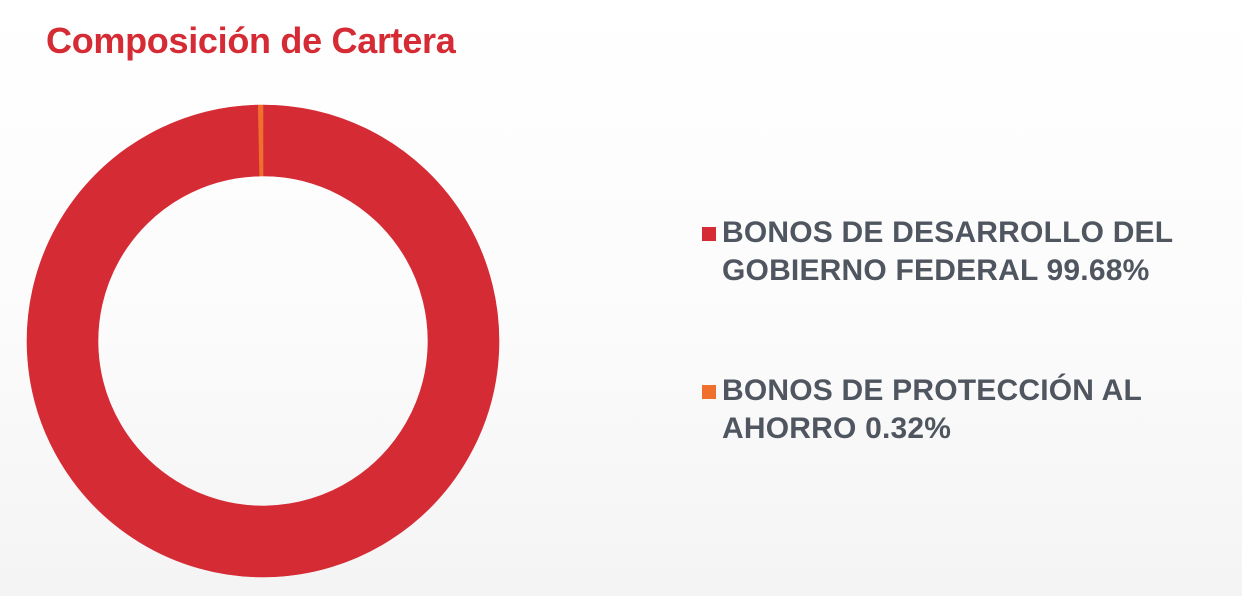 This screenshot has height=596, width=1242. I want to click on donut-slice-bonos-proteccion, so click(260, 140).